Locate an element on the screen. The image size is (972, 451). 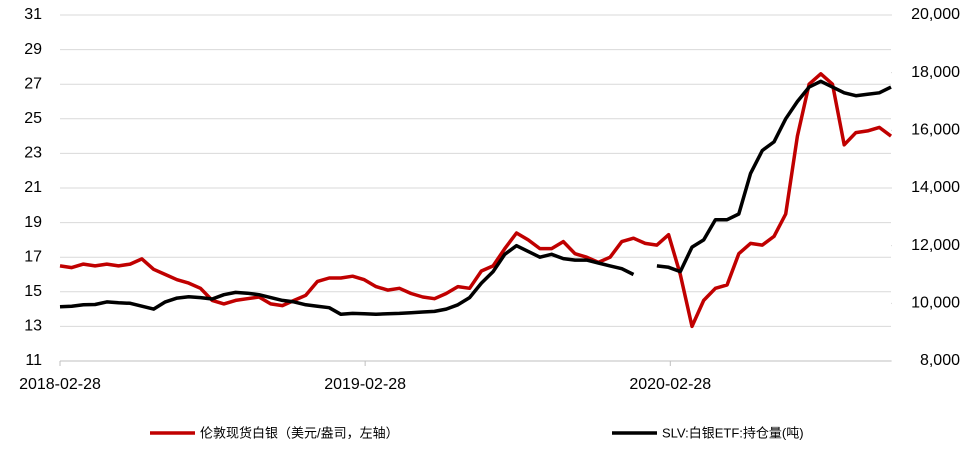
y-tick-label: 17 is located at coordinates (33, 256).